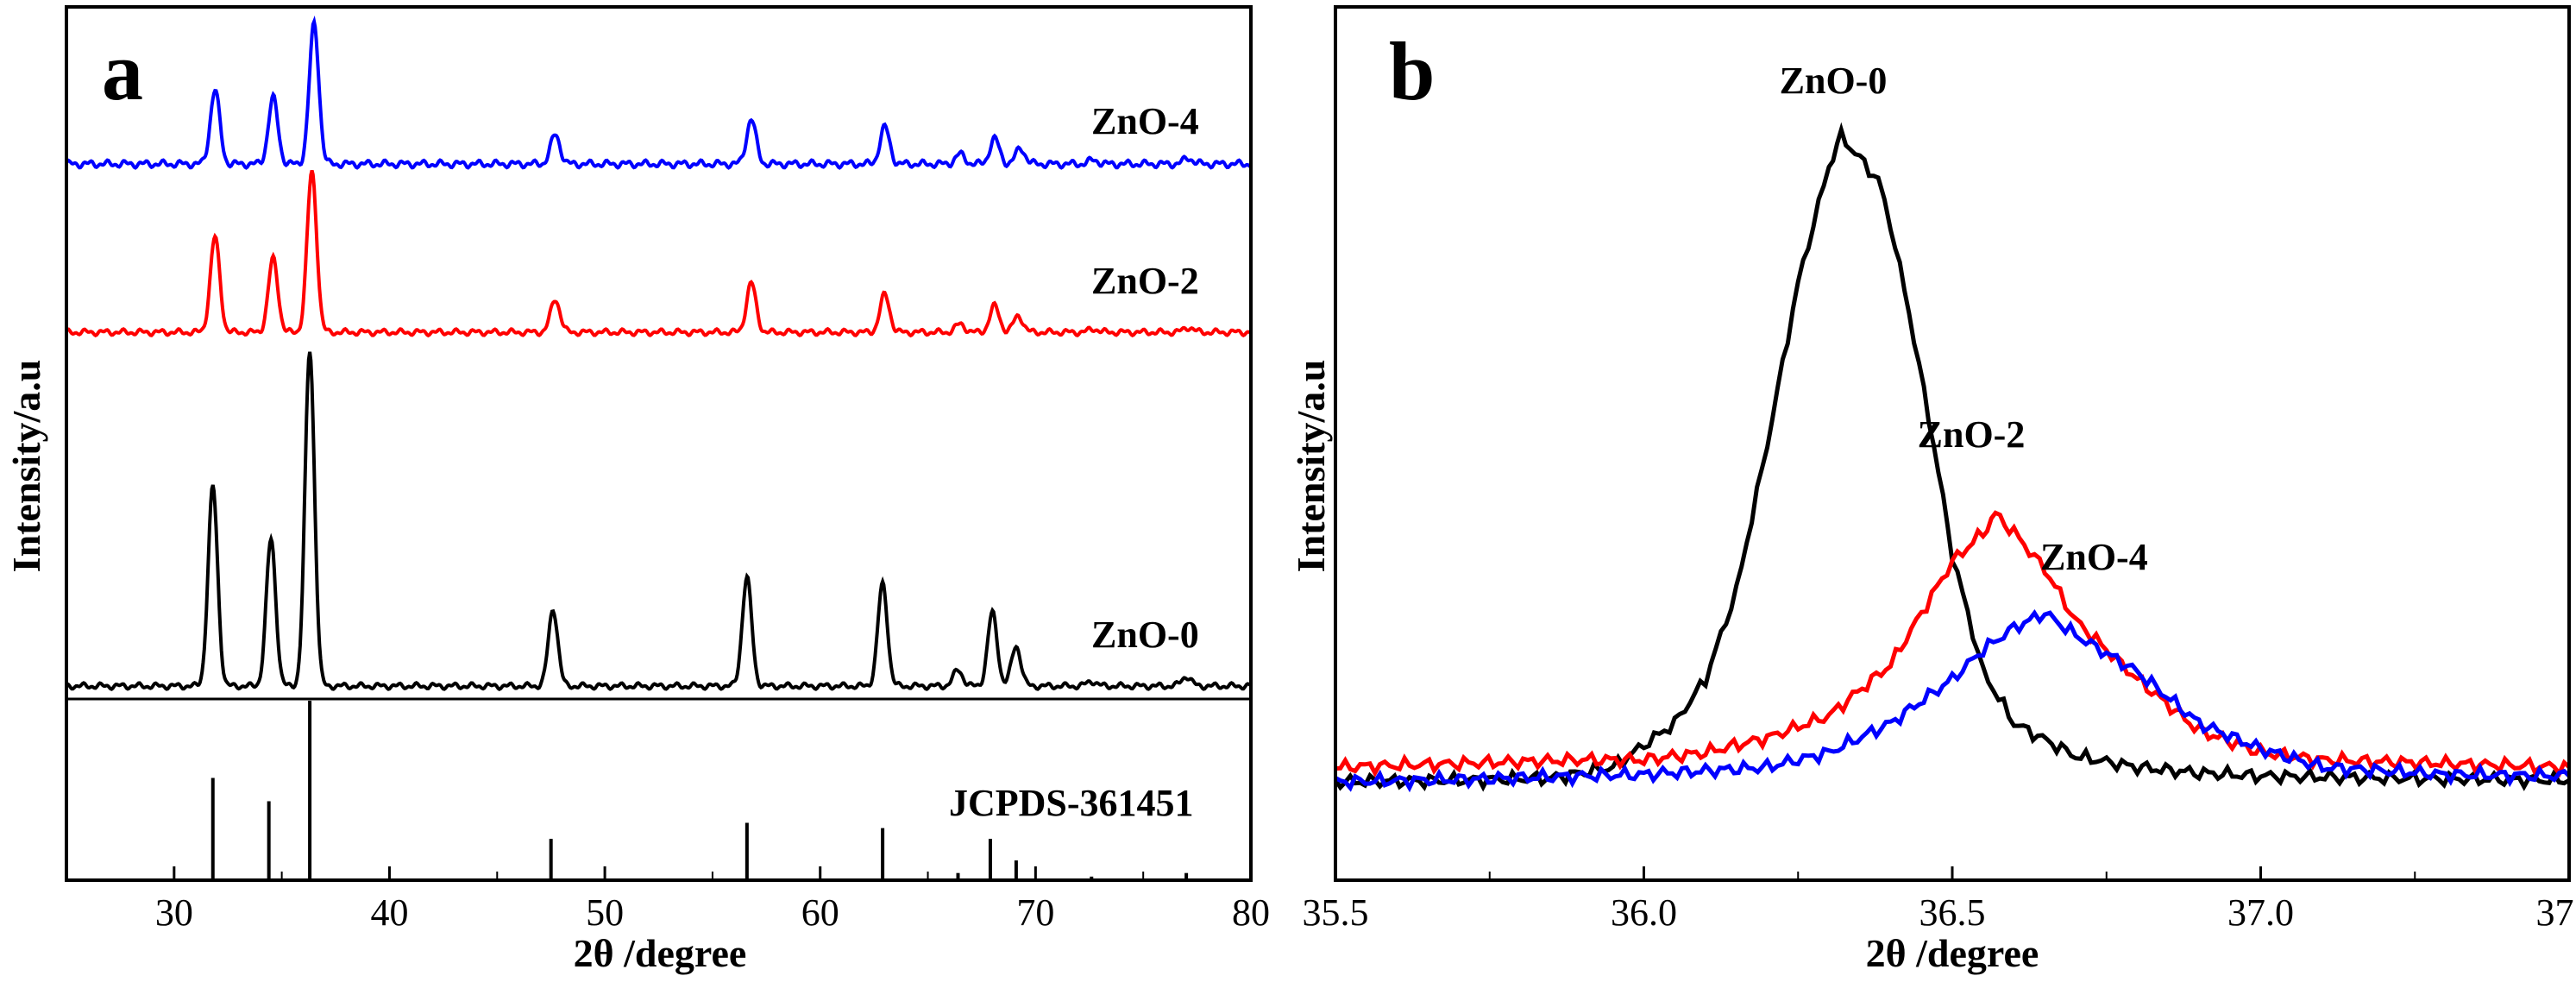 Image resolution: width=2576 pixels, height=1001 pixels. I want to click on panel-a-xtick-label-80: 80, so click(1251, 913).